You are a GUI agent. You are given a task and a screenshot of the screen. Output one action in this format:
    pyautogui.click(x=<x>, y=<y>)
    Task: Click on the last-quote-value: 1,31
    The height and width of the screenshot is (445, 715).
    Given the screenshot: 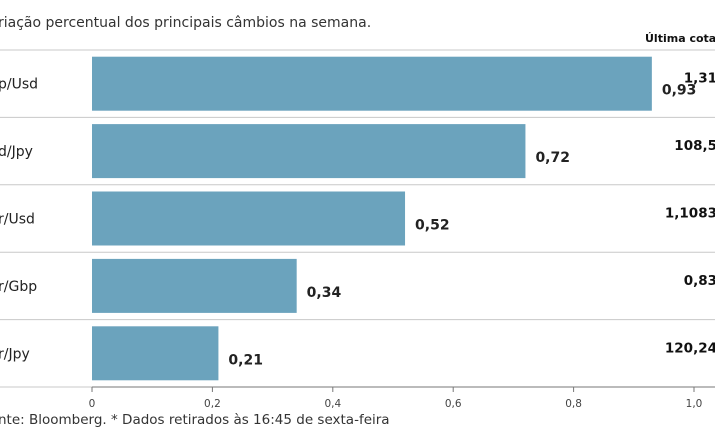 What is the action you would take?
    pyautogui.click(x=699, y=79)
    